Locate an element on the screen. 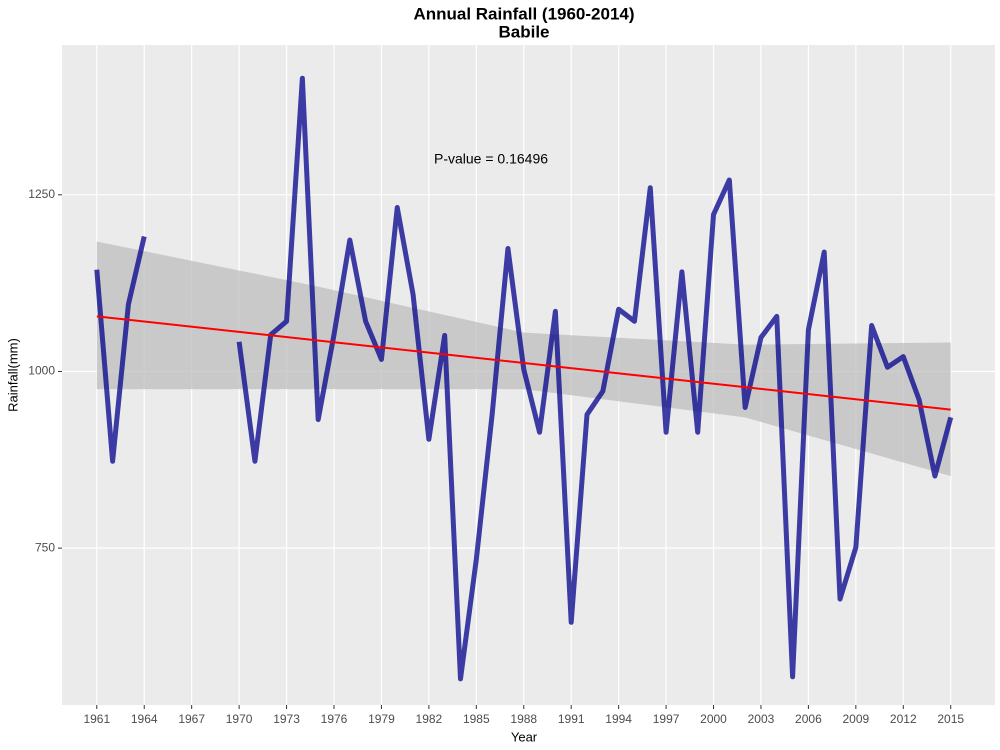 The width and height of the screenshot is (1000, 750). x-tick-label: 2003 is located at coordinates (761, 719).